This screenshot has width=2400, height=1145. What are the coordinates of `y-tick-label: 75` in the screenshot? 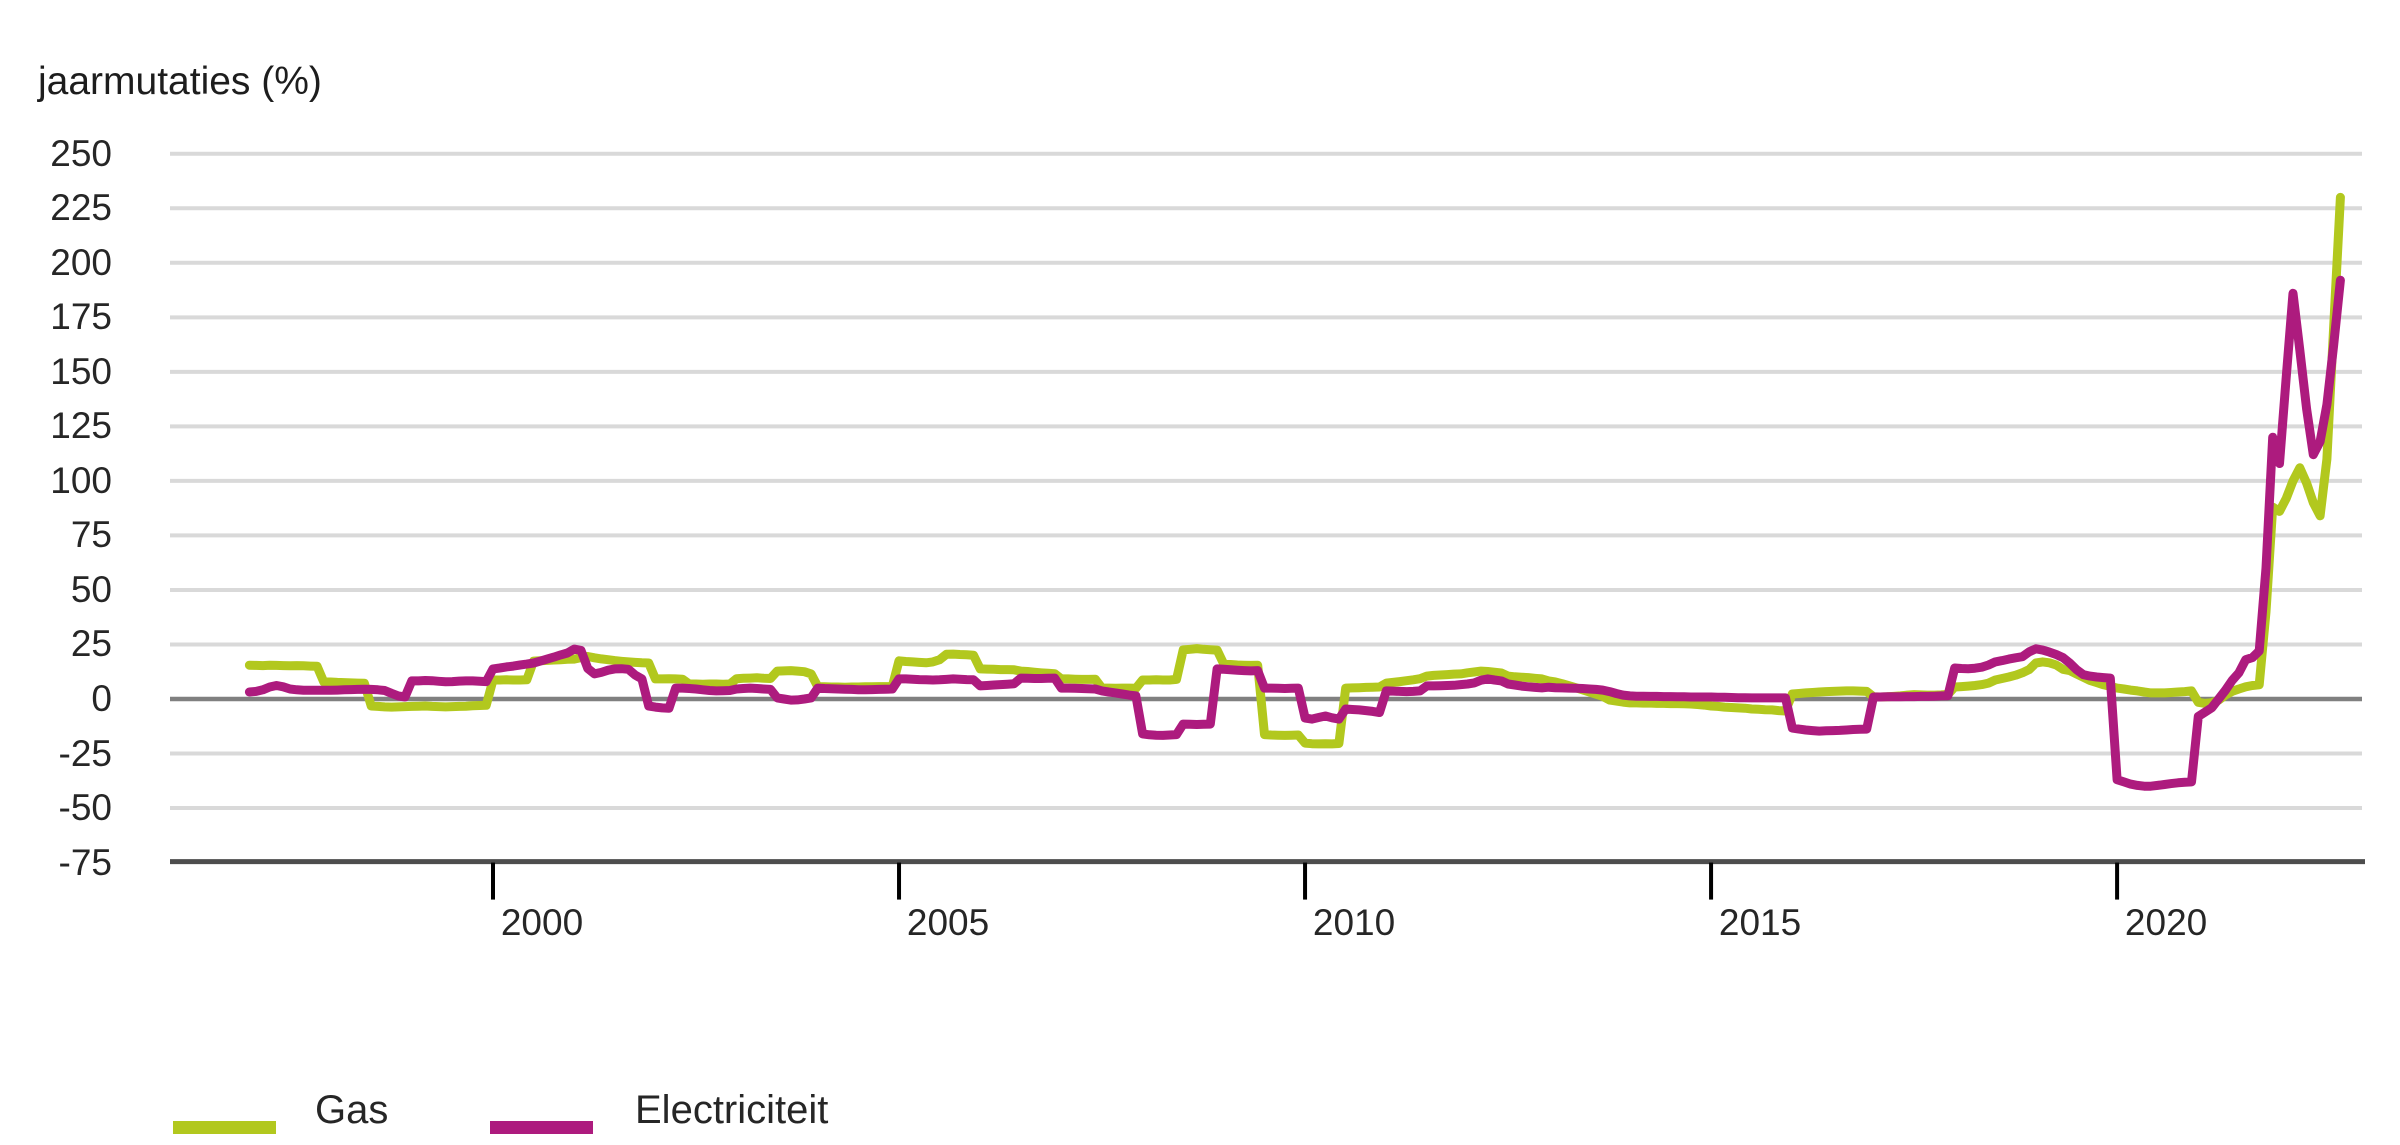 It's located at (91, 535).